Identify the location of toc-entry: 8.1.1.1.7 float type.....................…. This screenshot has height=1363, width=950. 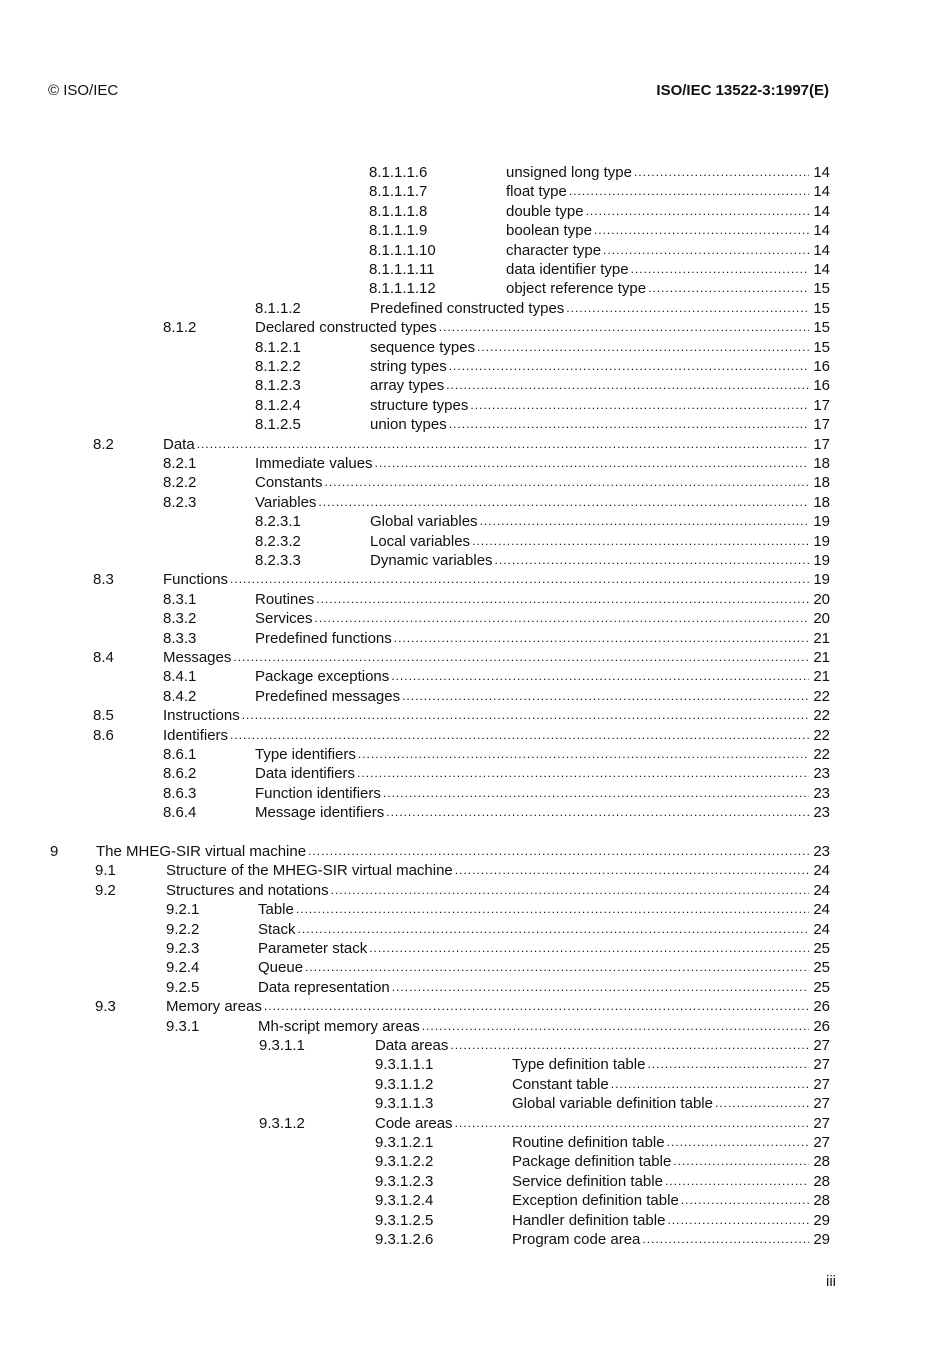
(415, 192).